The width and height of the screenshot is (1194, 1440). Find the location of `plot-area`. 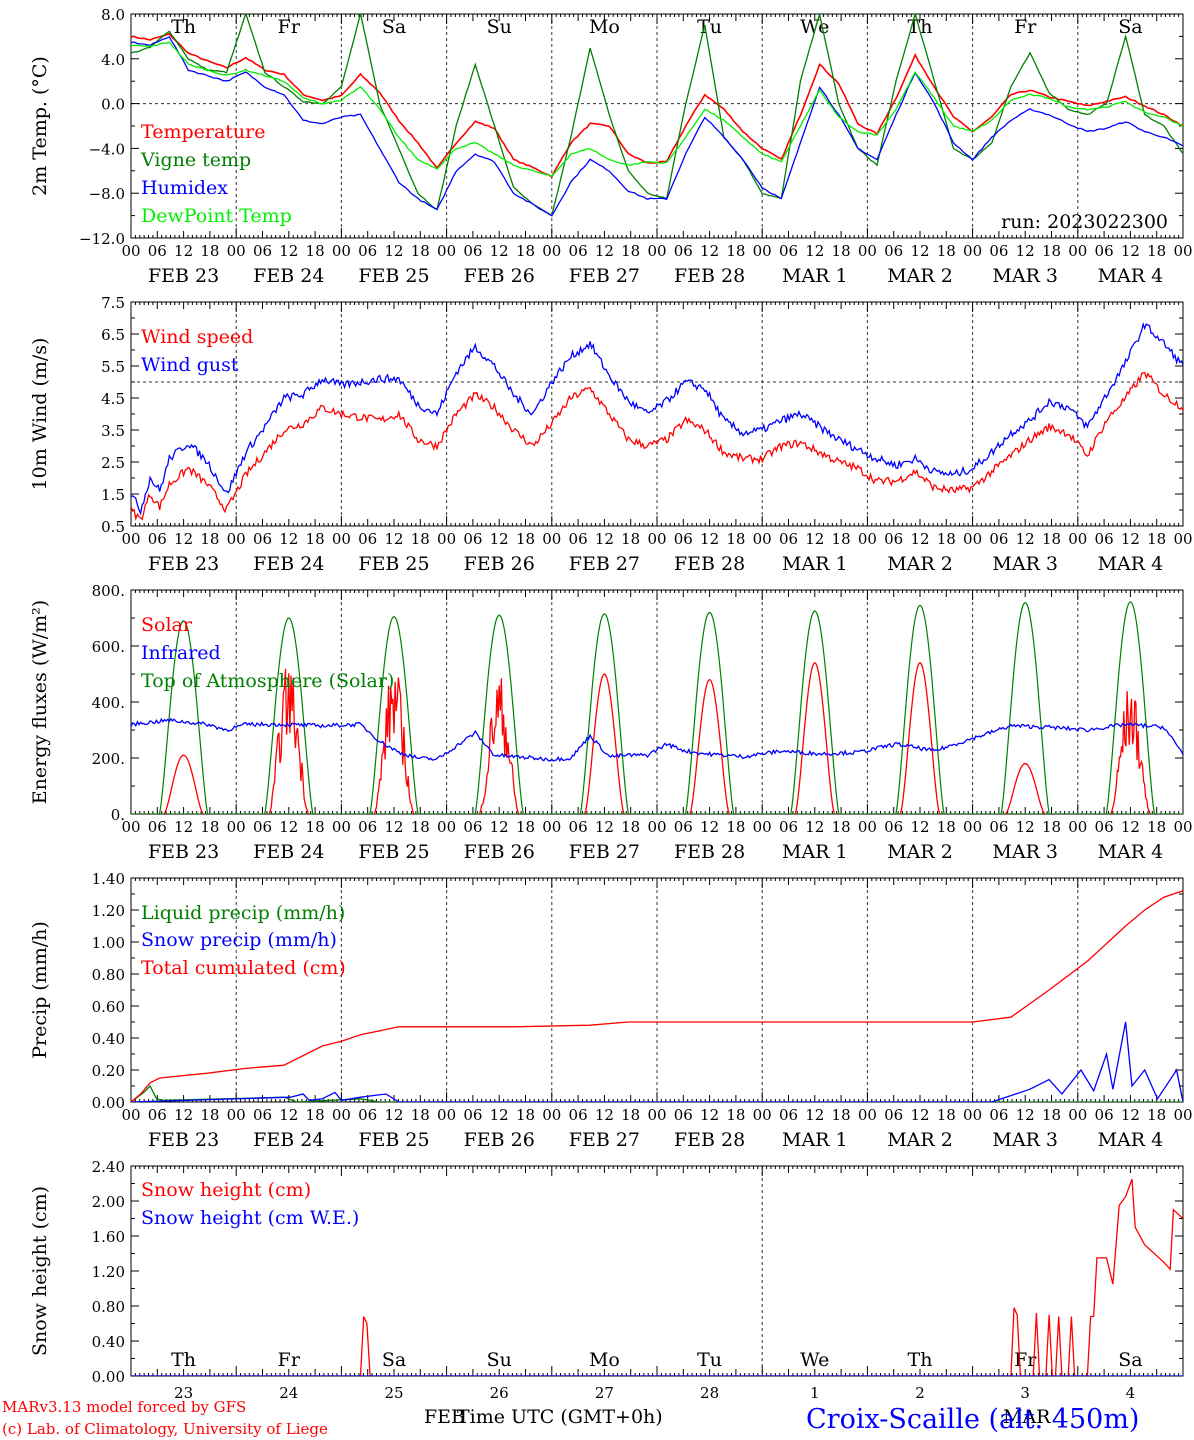

plot-area is located at coordinates (657, 115).